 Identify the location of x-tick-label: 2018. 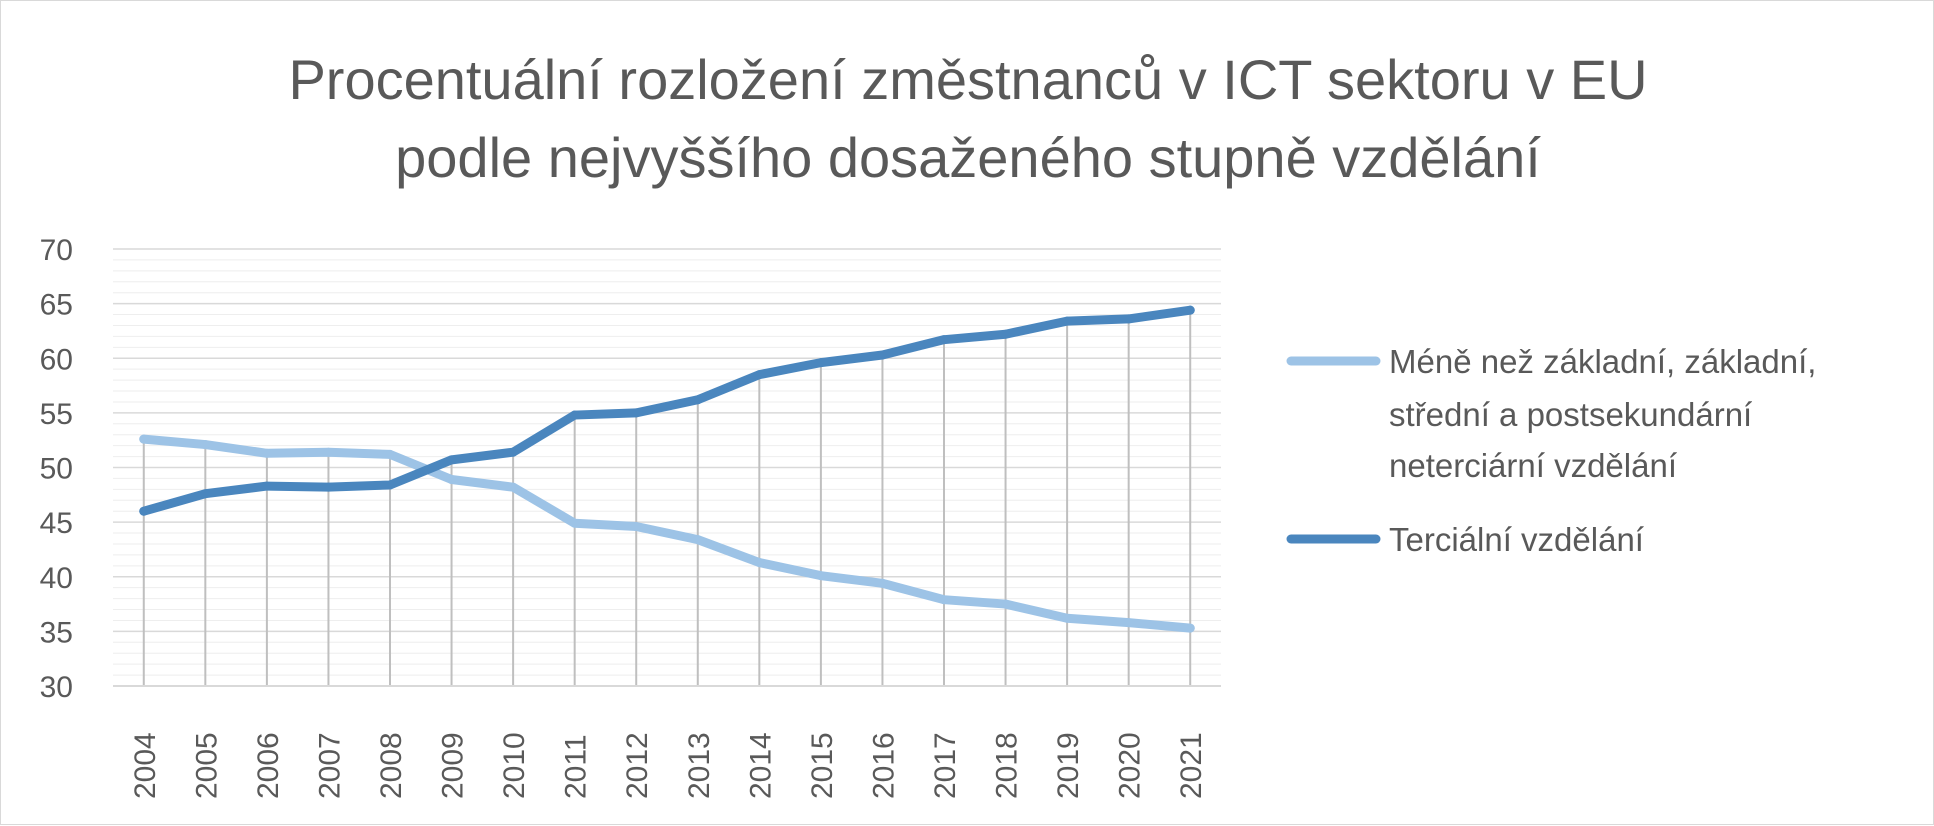
(1007, 765).